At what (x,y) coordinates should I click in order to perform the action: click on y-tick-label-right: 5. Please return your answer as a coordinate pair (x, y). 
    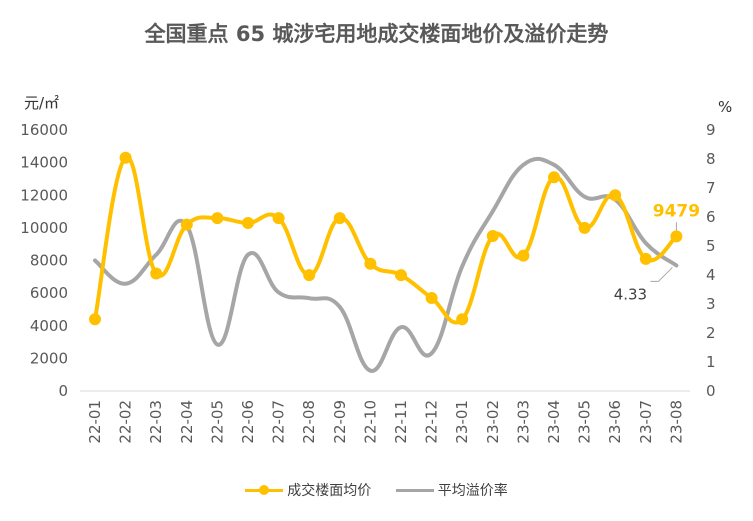
    Looking at the image, I should click on (711, 246).